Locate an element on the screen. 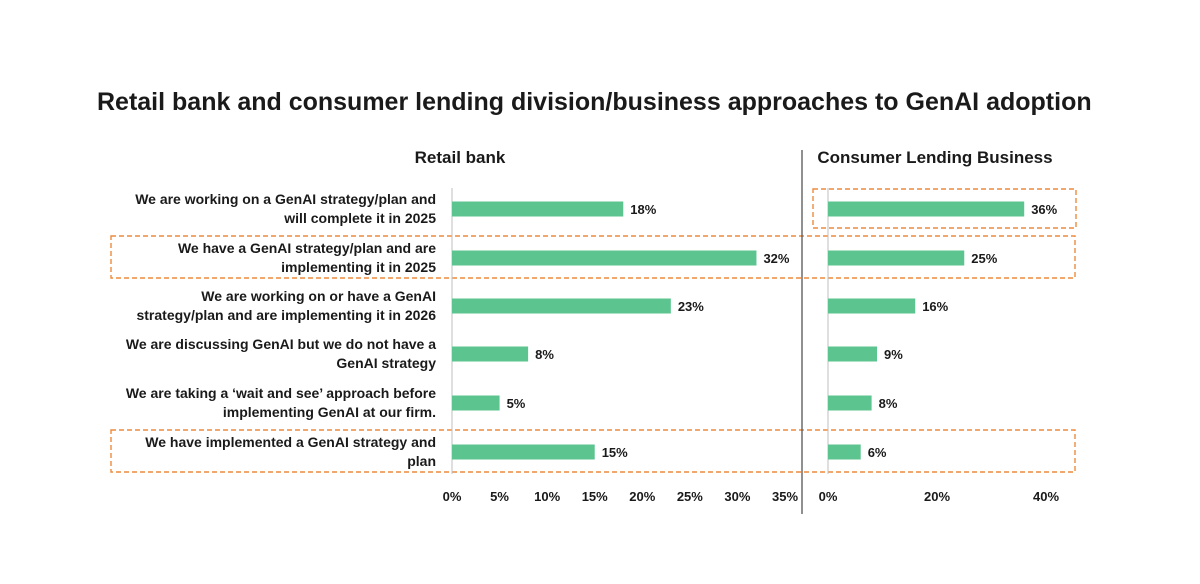 The height and width of the screenshot is (584, 1200). consumer-value-label-4: 8% is located at coordinates (888, 403).